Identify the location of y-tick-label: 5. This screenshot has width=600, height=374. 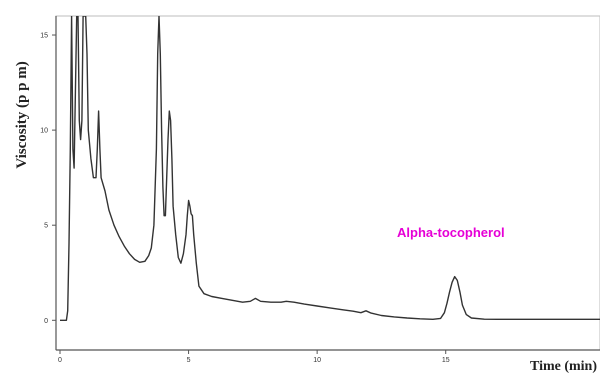
(46, 226).